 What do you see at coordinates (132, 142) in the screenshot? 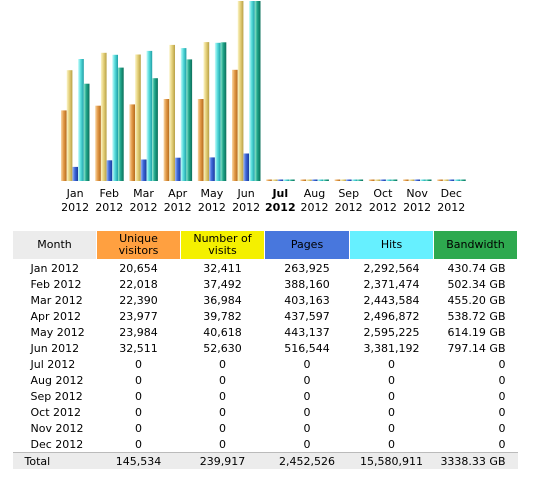
I see `bar-unique-visitors-mar-2012` at bounding box center [132, 142].